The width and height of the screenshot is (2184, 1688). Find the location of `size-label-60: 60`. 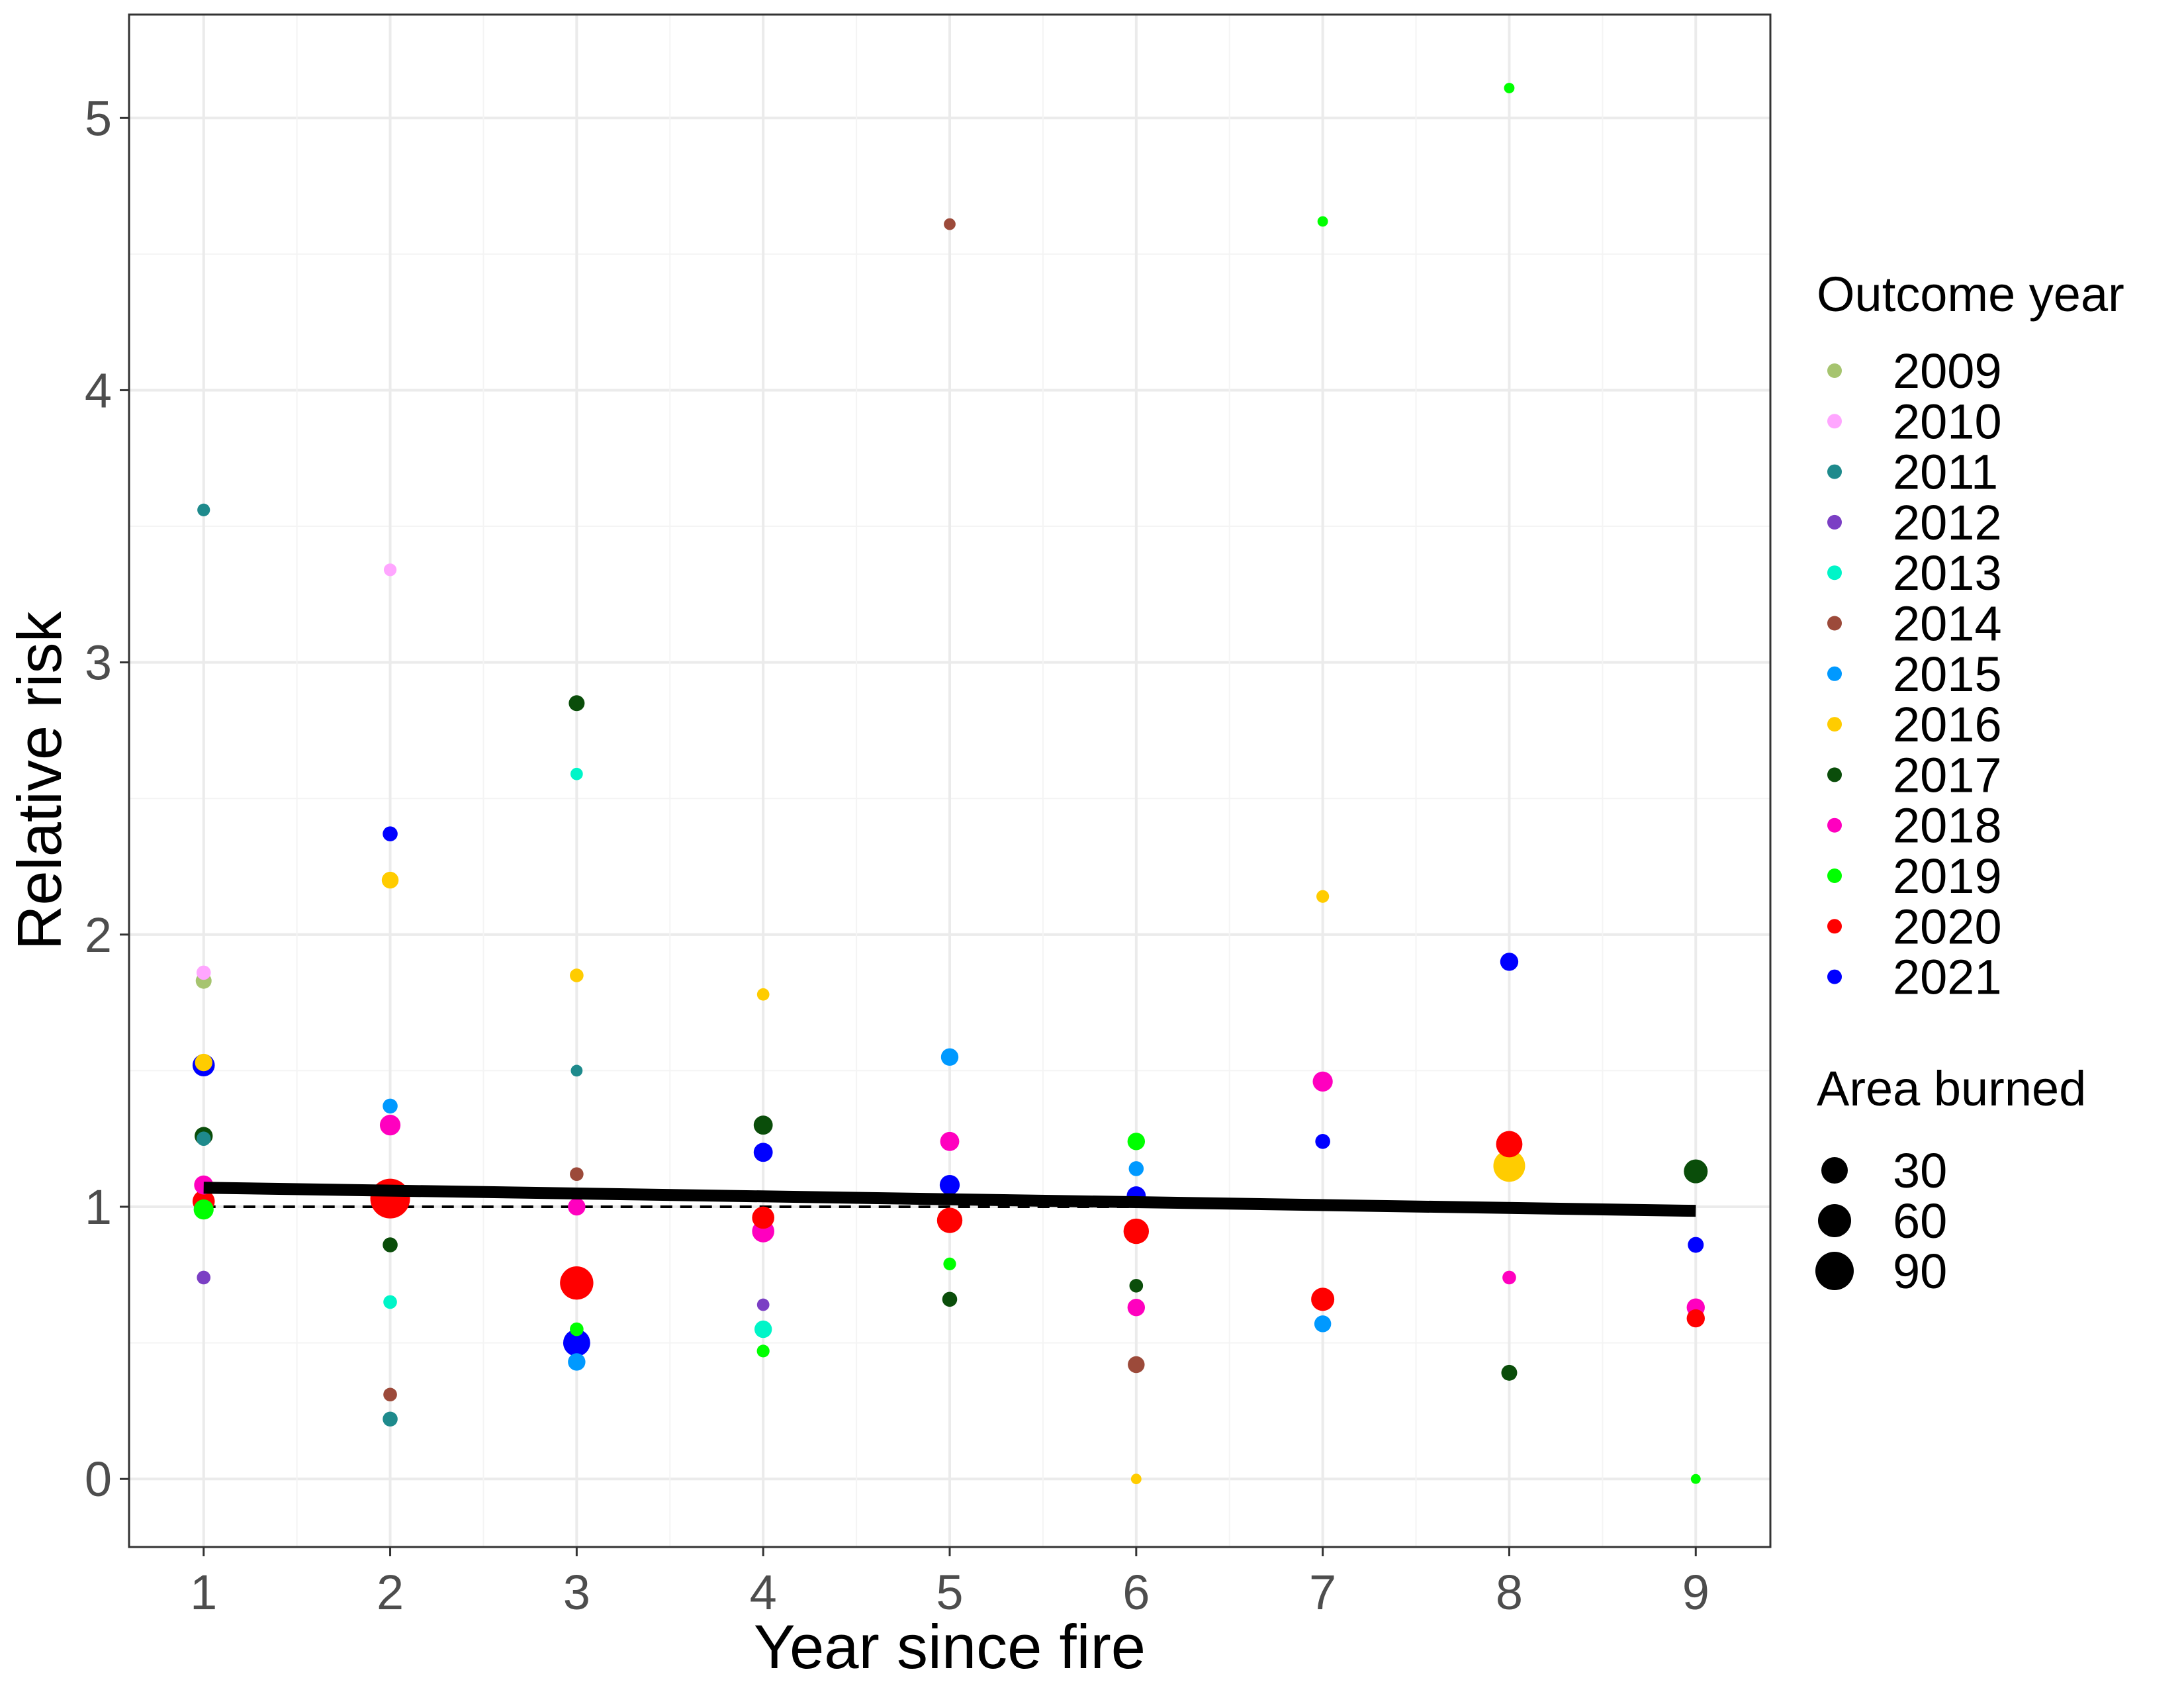

size-label-60: 60 is located at coordinates (1920, 1221).